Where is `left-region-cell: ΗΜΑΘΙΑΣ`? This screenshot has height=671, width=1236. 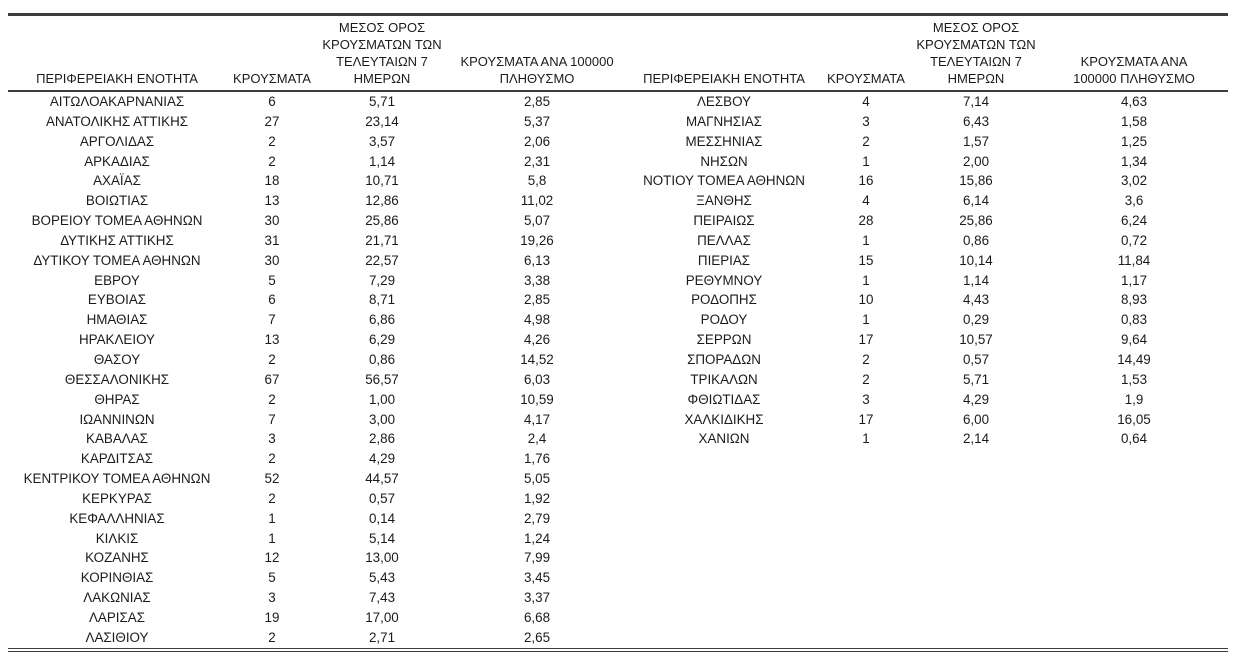
left-region-cell: ΗΜΑΘΙΑΣ is located at coordinates (117, 320).